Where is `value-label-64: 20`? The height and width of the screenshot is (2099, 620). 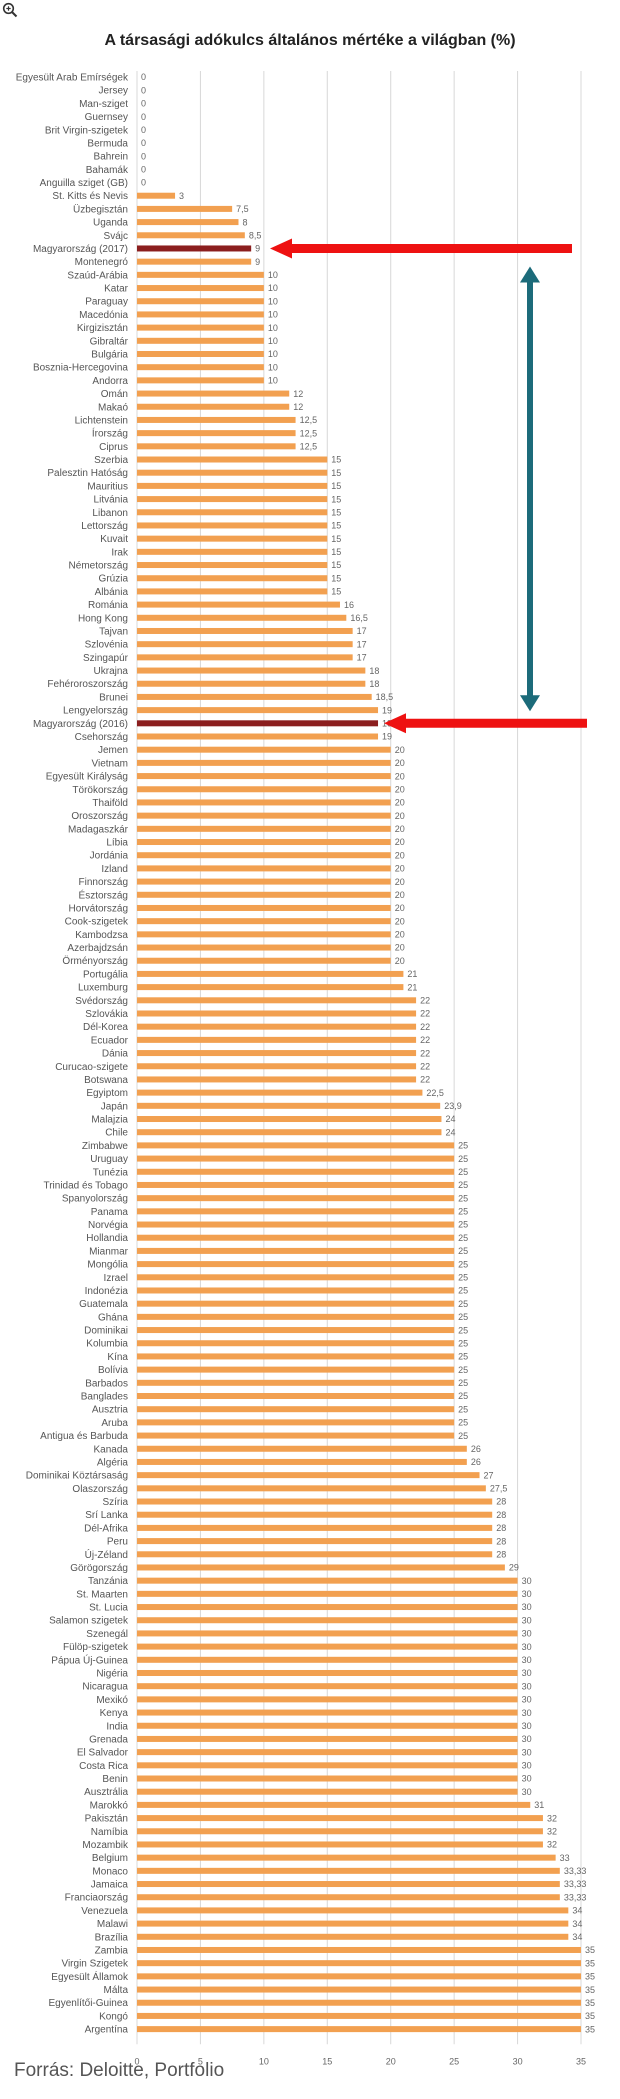 value-label-64: 20 is located at coordinates (400, 921).